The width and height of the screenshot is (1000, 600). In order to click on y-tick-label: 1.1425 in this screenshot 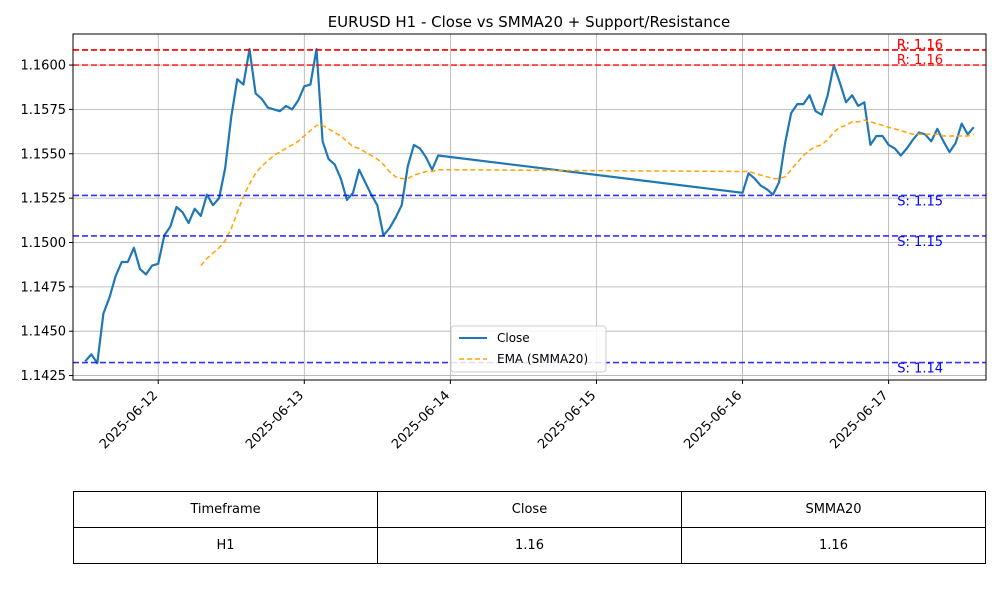, I will do `click(44, 376)`.